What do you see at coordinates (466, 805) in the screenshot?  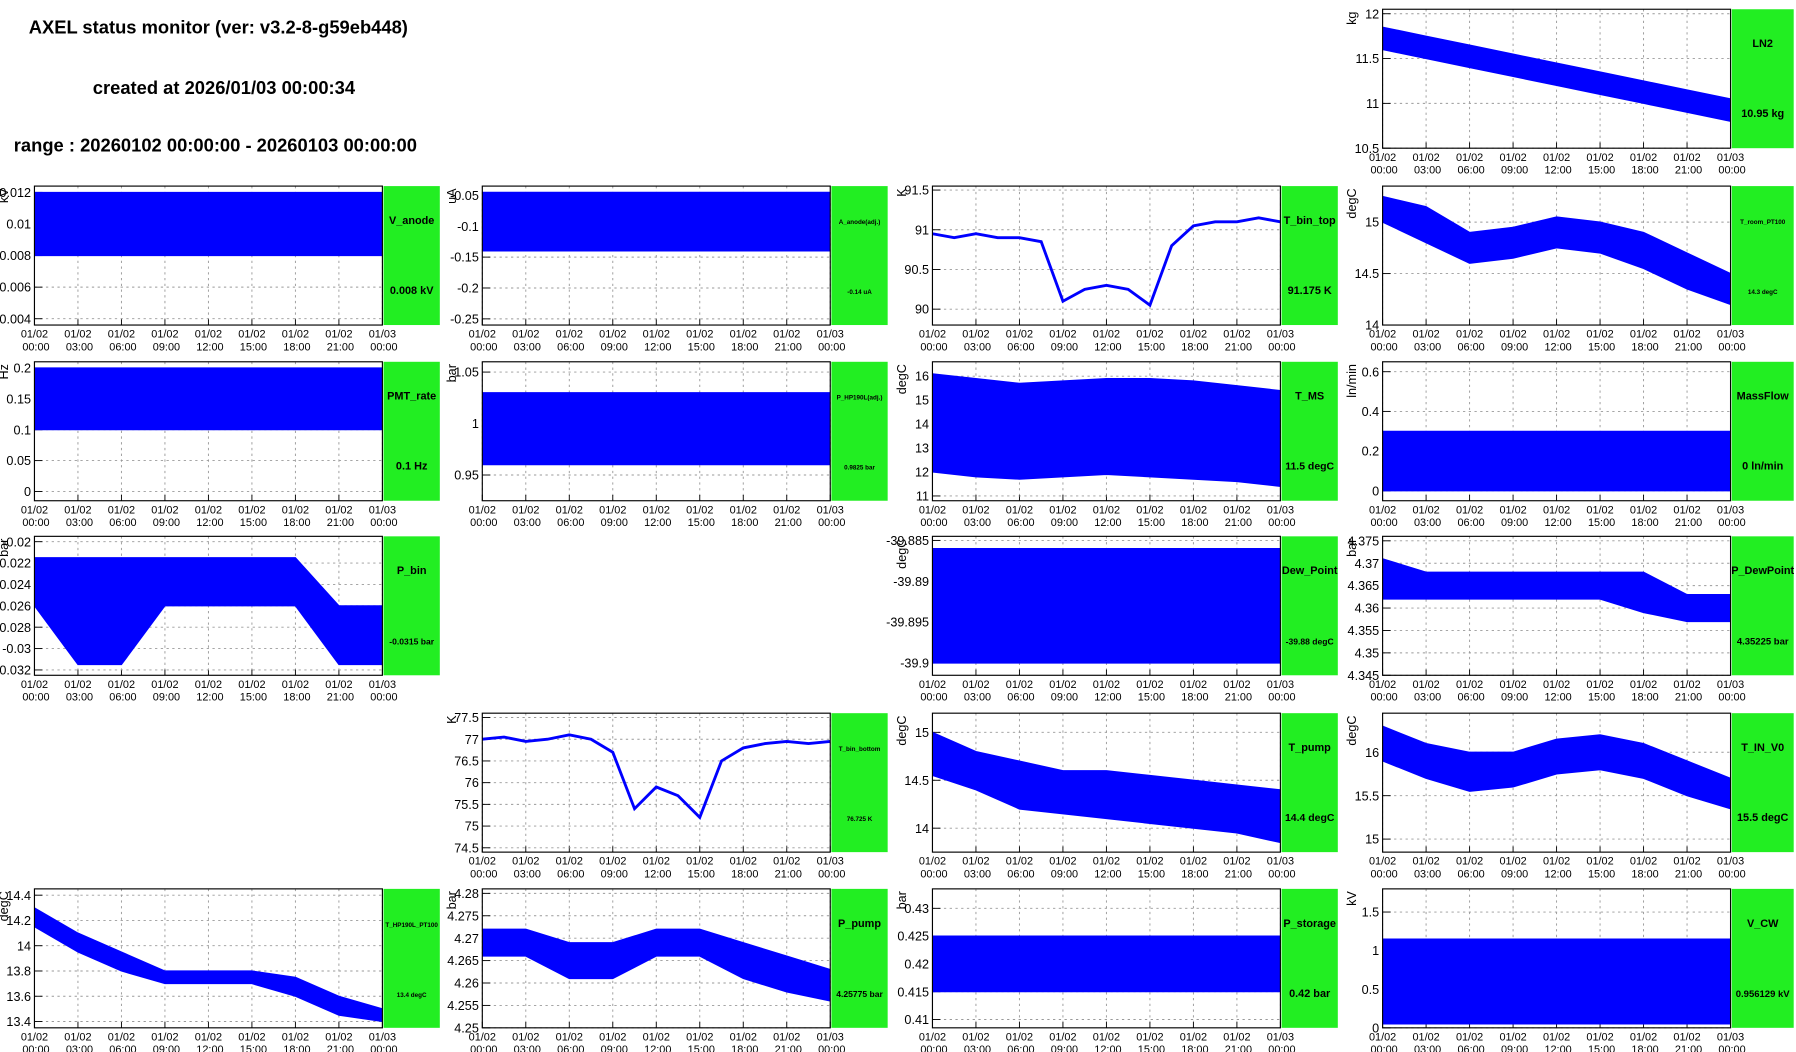 I see `y-tick-label: 75.5` at bounding box center [466, 805].